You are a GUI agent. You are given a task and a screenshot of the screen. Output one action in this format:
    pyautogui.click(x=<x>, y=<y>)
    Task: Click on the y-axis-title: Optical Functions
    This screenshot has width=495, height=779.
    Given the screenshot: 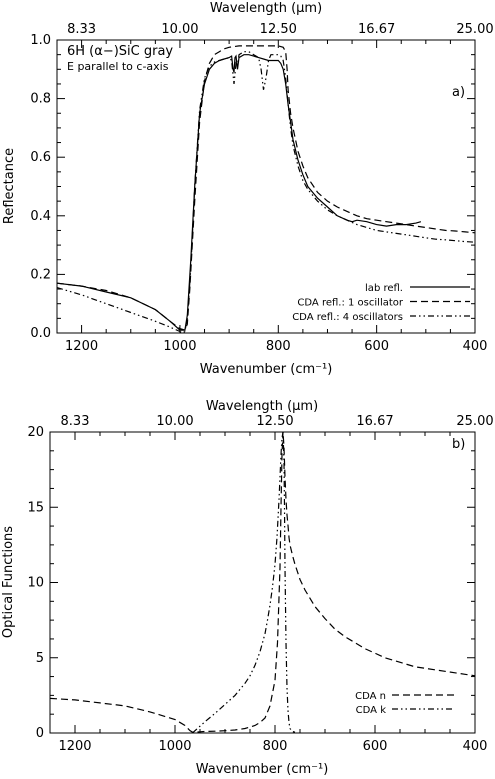 What is the action you would take?
    pyautogui.click(x=8, y=582)
    